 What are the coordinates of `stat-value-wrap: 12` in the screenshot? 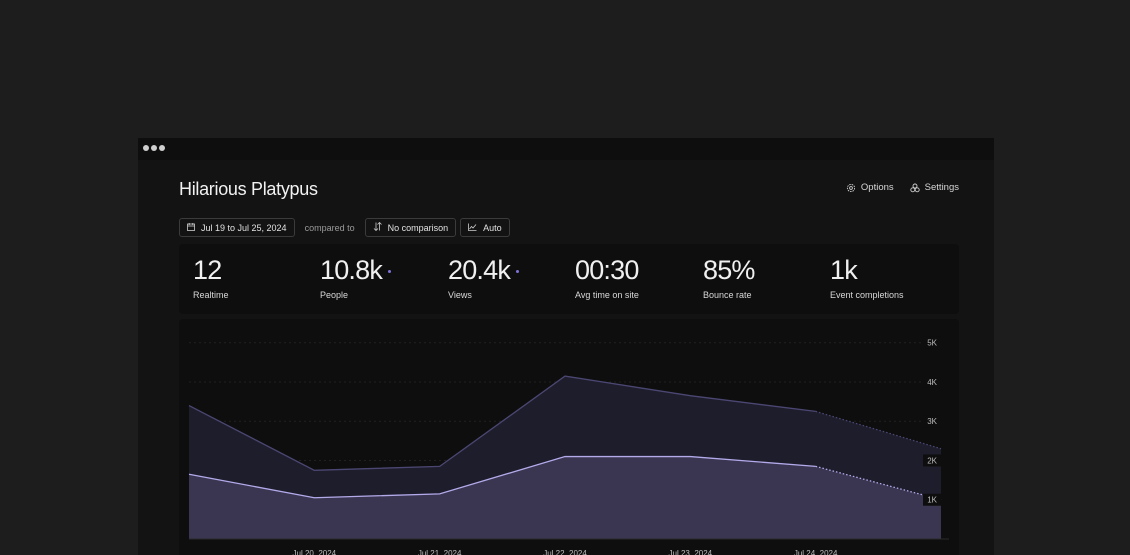 It's located at (211, 270).